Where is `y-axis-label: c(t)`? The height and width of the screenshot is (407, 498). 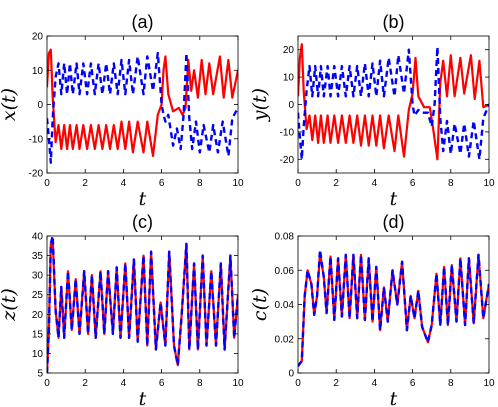 y-axis-label: c(t) is located at coordinates (260, 304).